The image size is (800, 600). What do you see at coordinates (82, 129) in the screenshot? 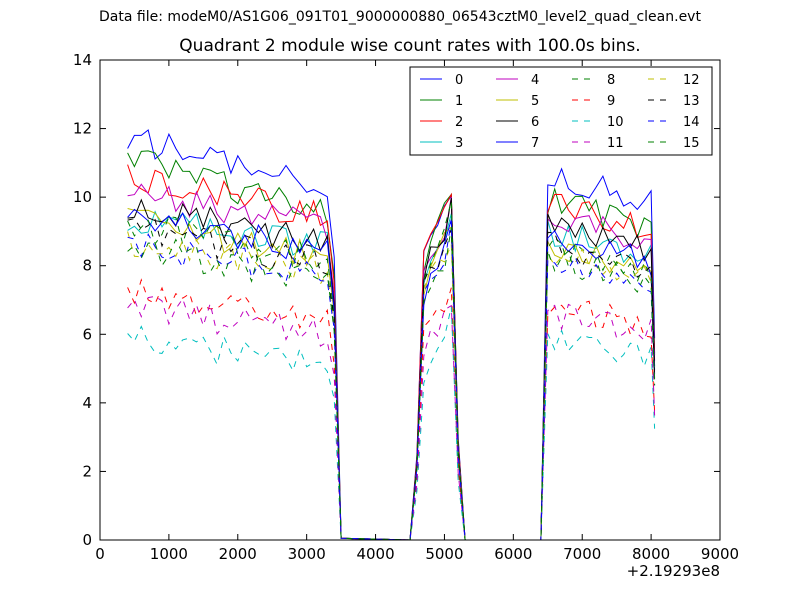
I see `y-tick-label: 12` at bounding box center [82, 129].